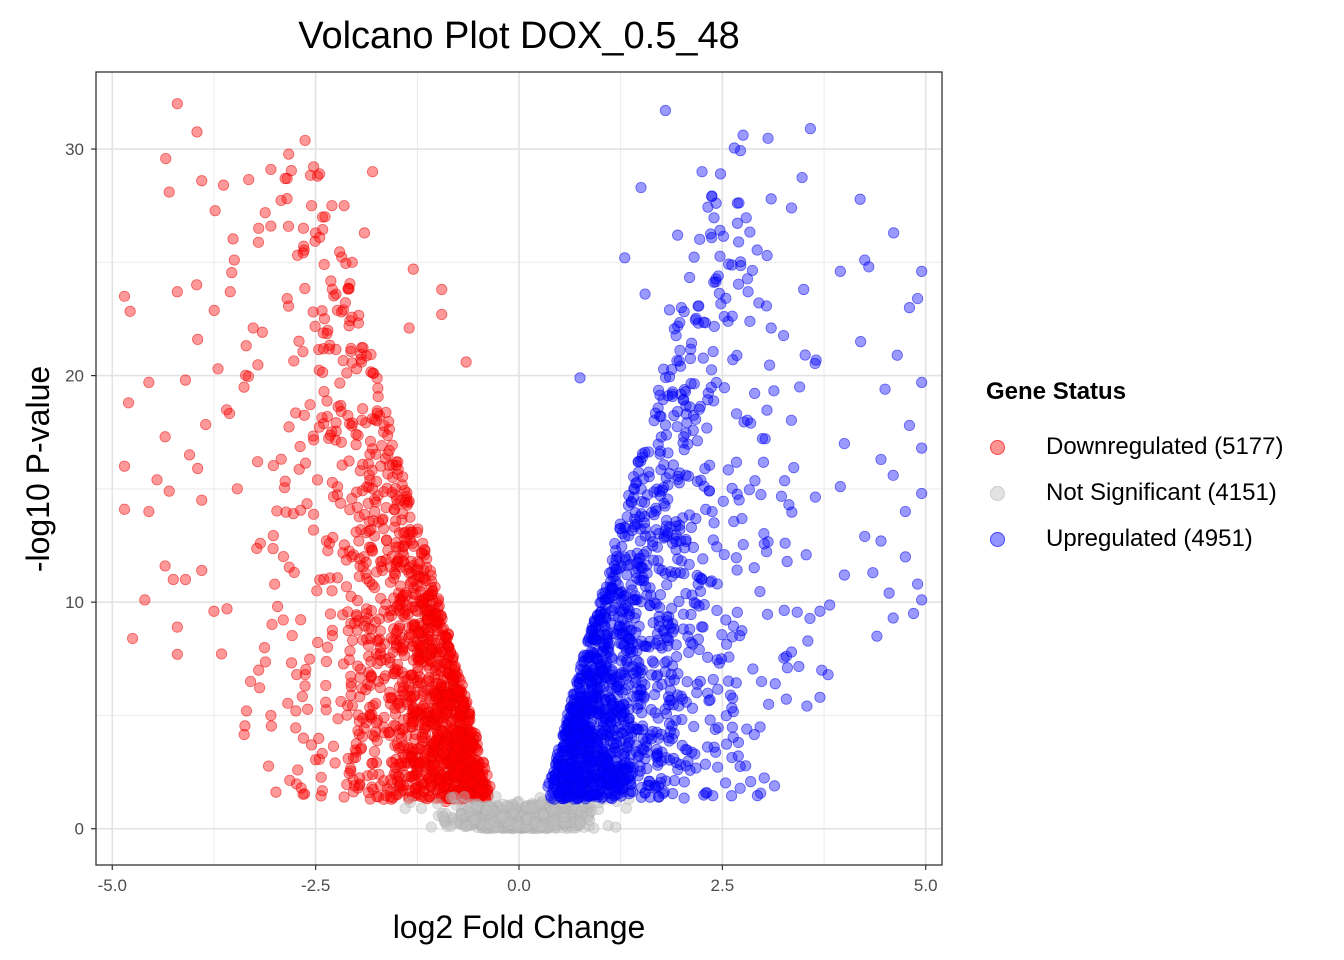 This screenshot has width=1344, height=960. Describe the element at coordinates (519, 885) in the screenshot. I see `x-tick-label: 0.0` at that location.